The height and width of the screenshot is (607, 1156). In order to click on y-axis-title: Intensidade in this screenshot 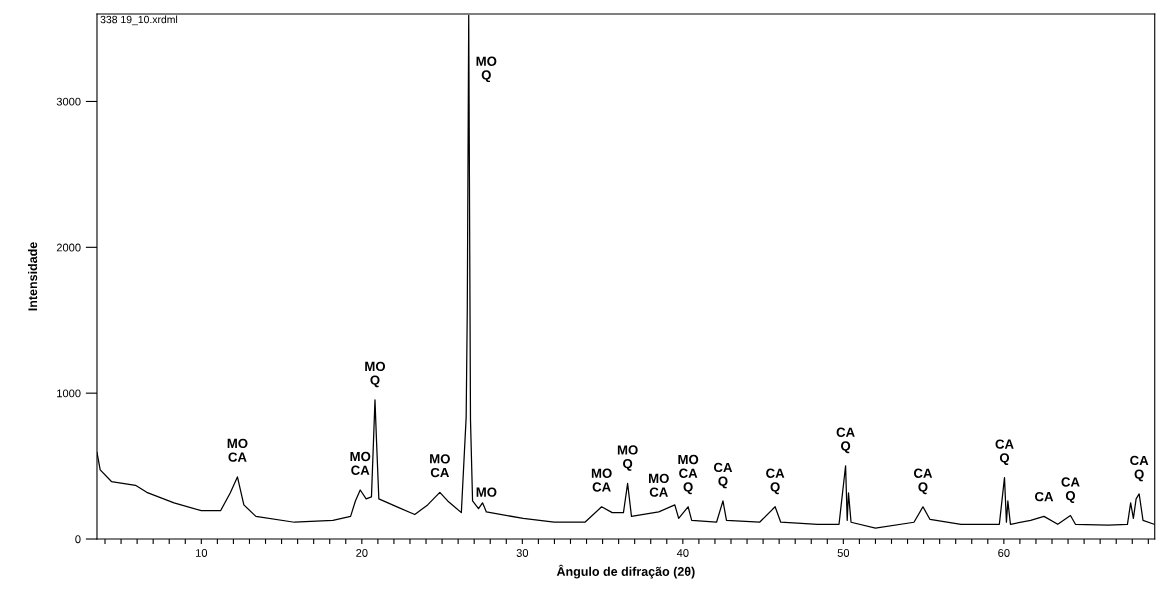, I will do `click(32, 276)`.